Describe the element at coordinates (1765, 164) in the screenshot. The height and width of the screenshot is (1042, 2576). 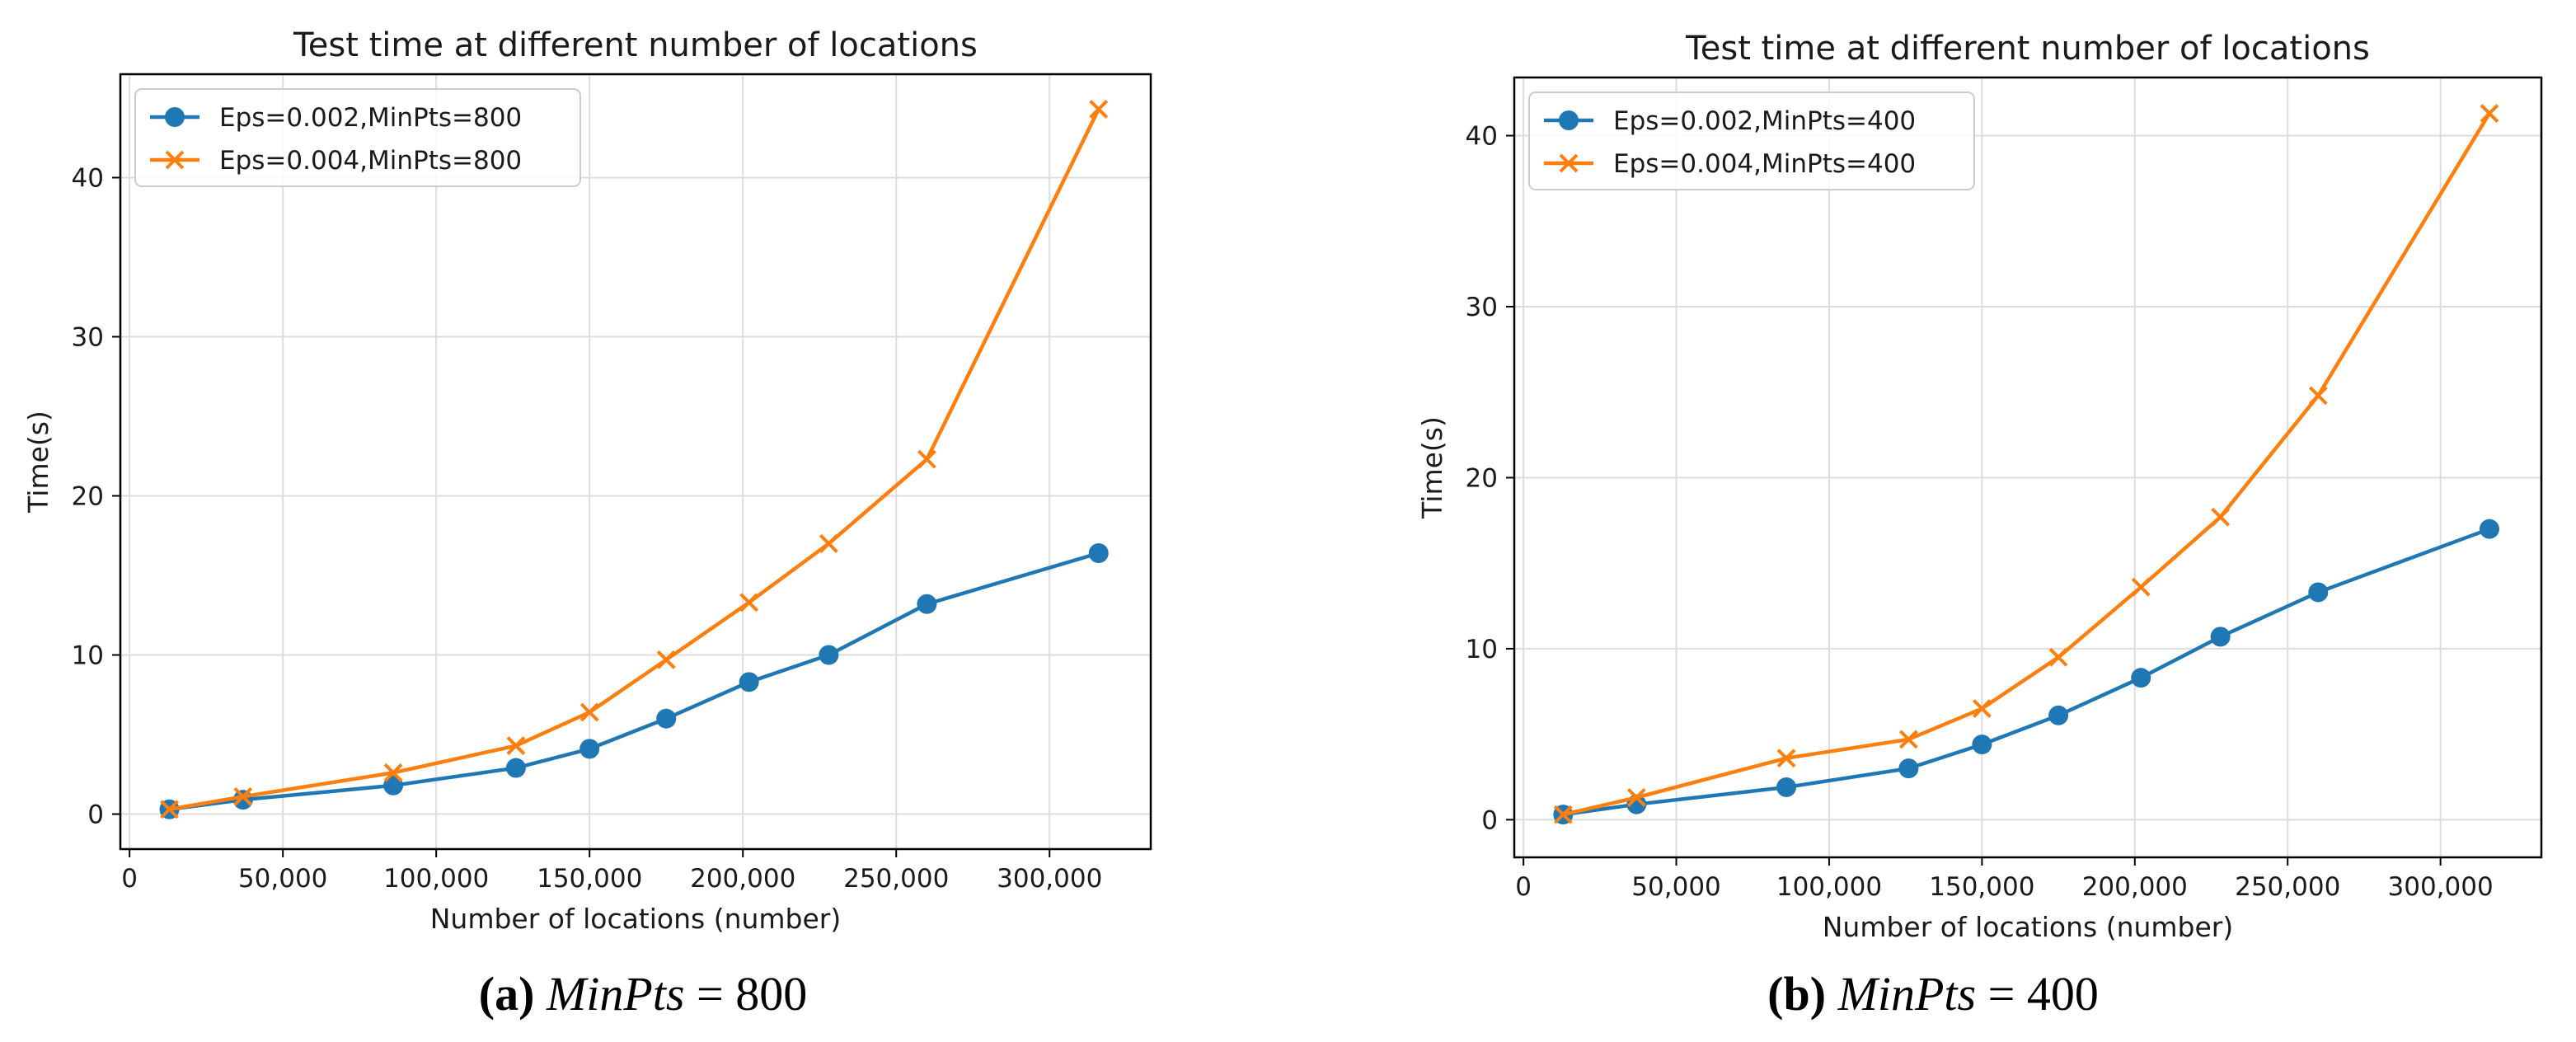
I see `legend-label: Eps=0.004,MinPts=400` at that location.